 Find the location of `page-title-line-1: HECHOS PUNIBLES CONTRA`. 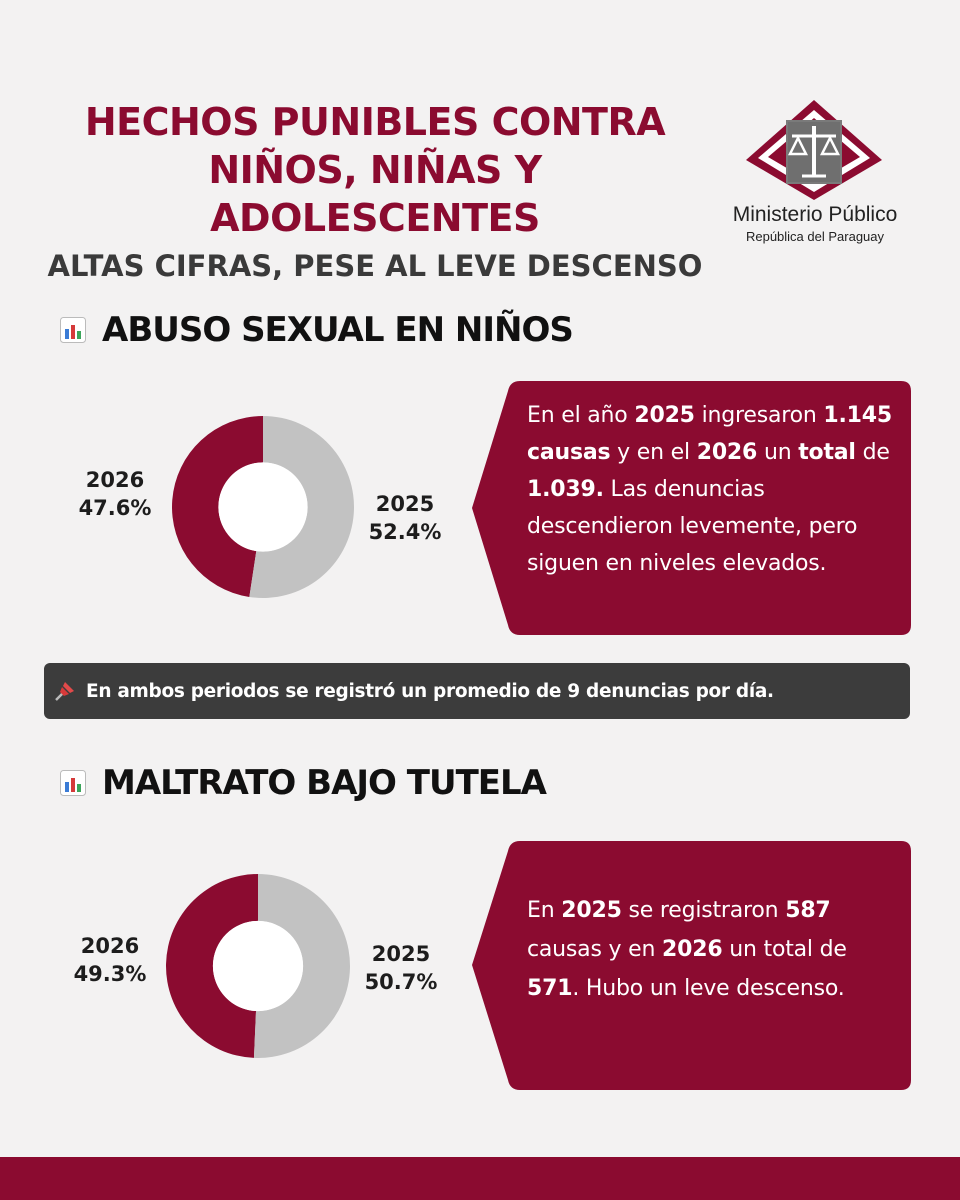

page-title-line-1: HECHOS PUNIBLES CONTRA is located at coordinates (375, 122).